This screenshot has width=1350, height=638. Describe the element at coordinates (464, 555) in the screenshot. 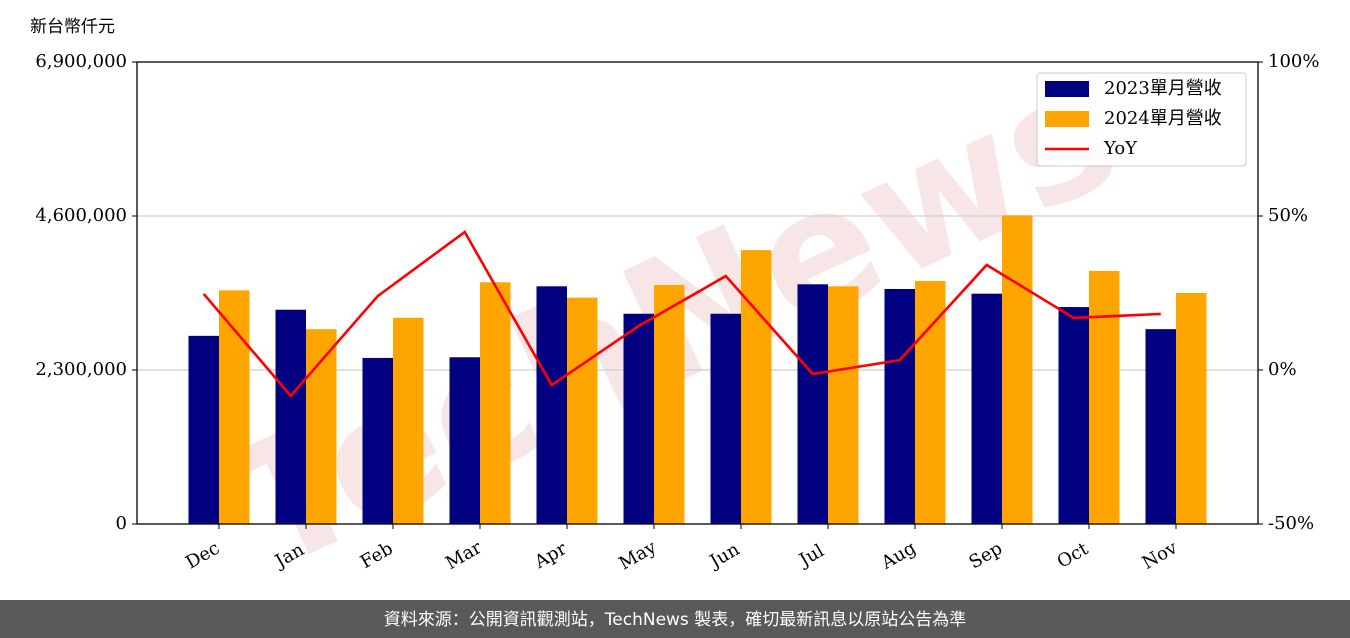

I see `x-tick-label: Mar` at that location.